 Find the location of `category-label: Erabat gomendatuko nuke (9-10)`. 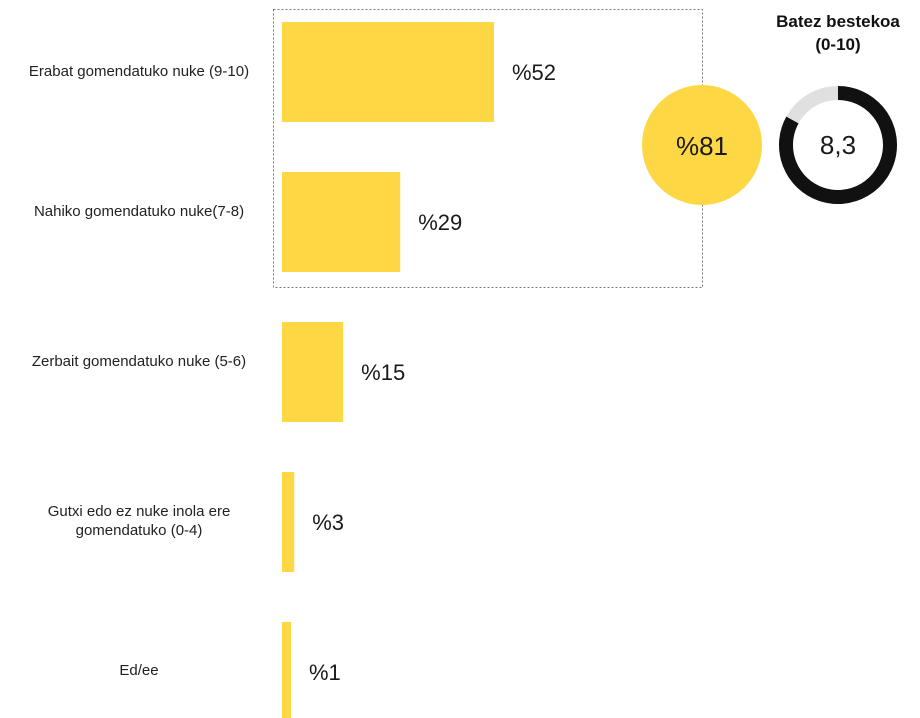

category-label: Erabat gomendatuko nuke (9-10) is located at coordinates (139, 71).